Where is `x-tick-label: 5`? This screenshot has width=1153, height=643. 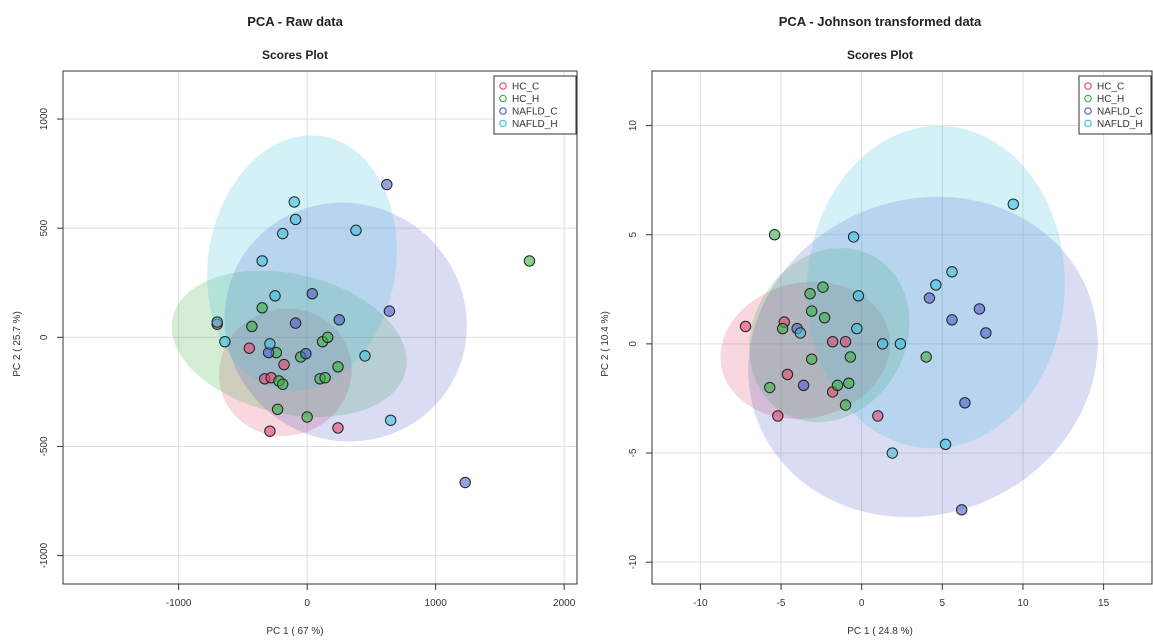
x-tick-label: 5 is located at coordinates (943, 603).